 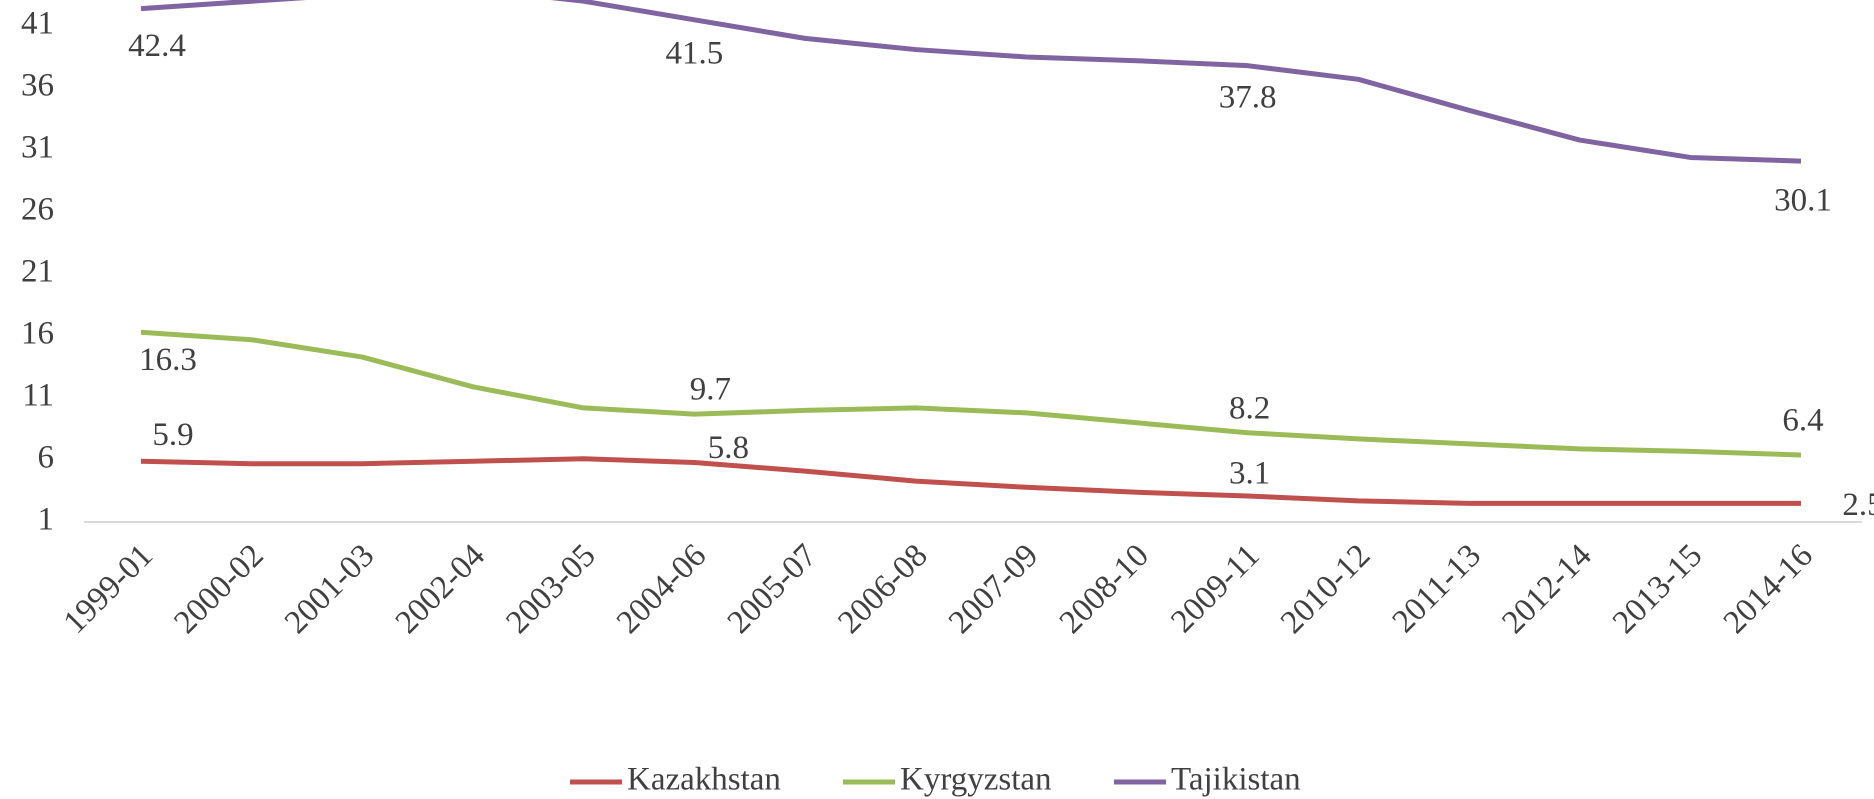 What do you see at coordinates (710, 390) in the screenshot?
I see `data-label: 9.7` at bounding box center [710, 390].